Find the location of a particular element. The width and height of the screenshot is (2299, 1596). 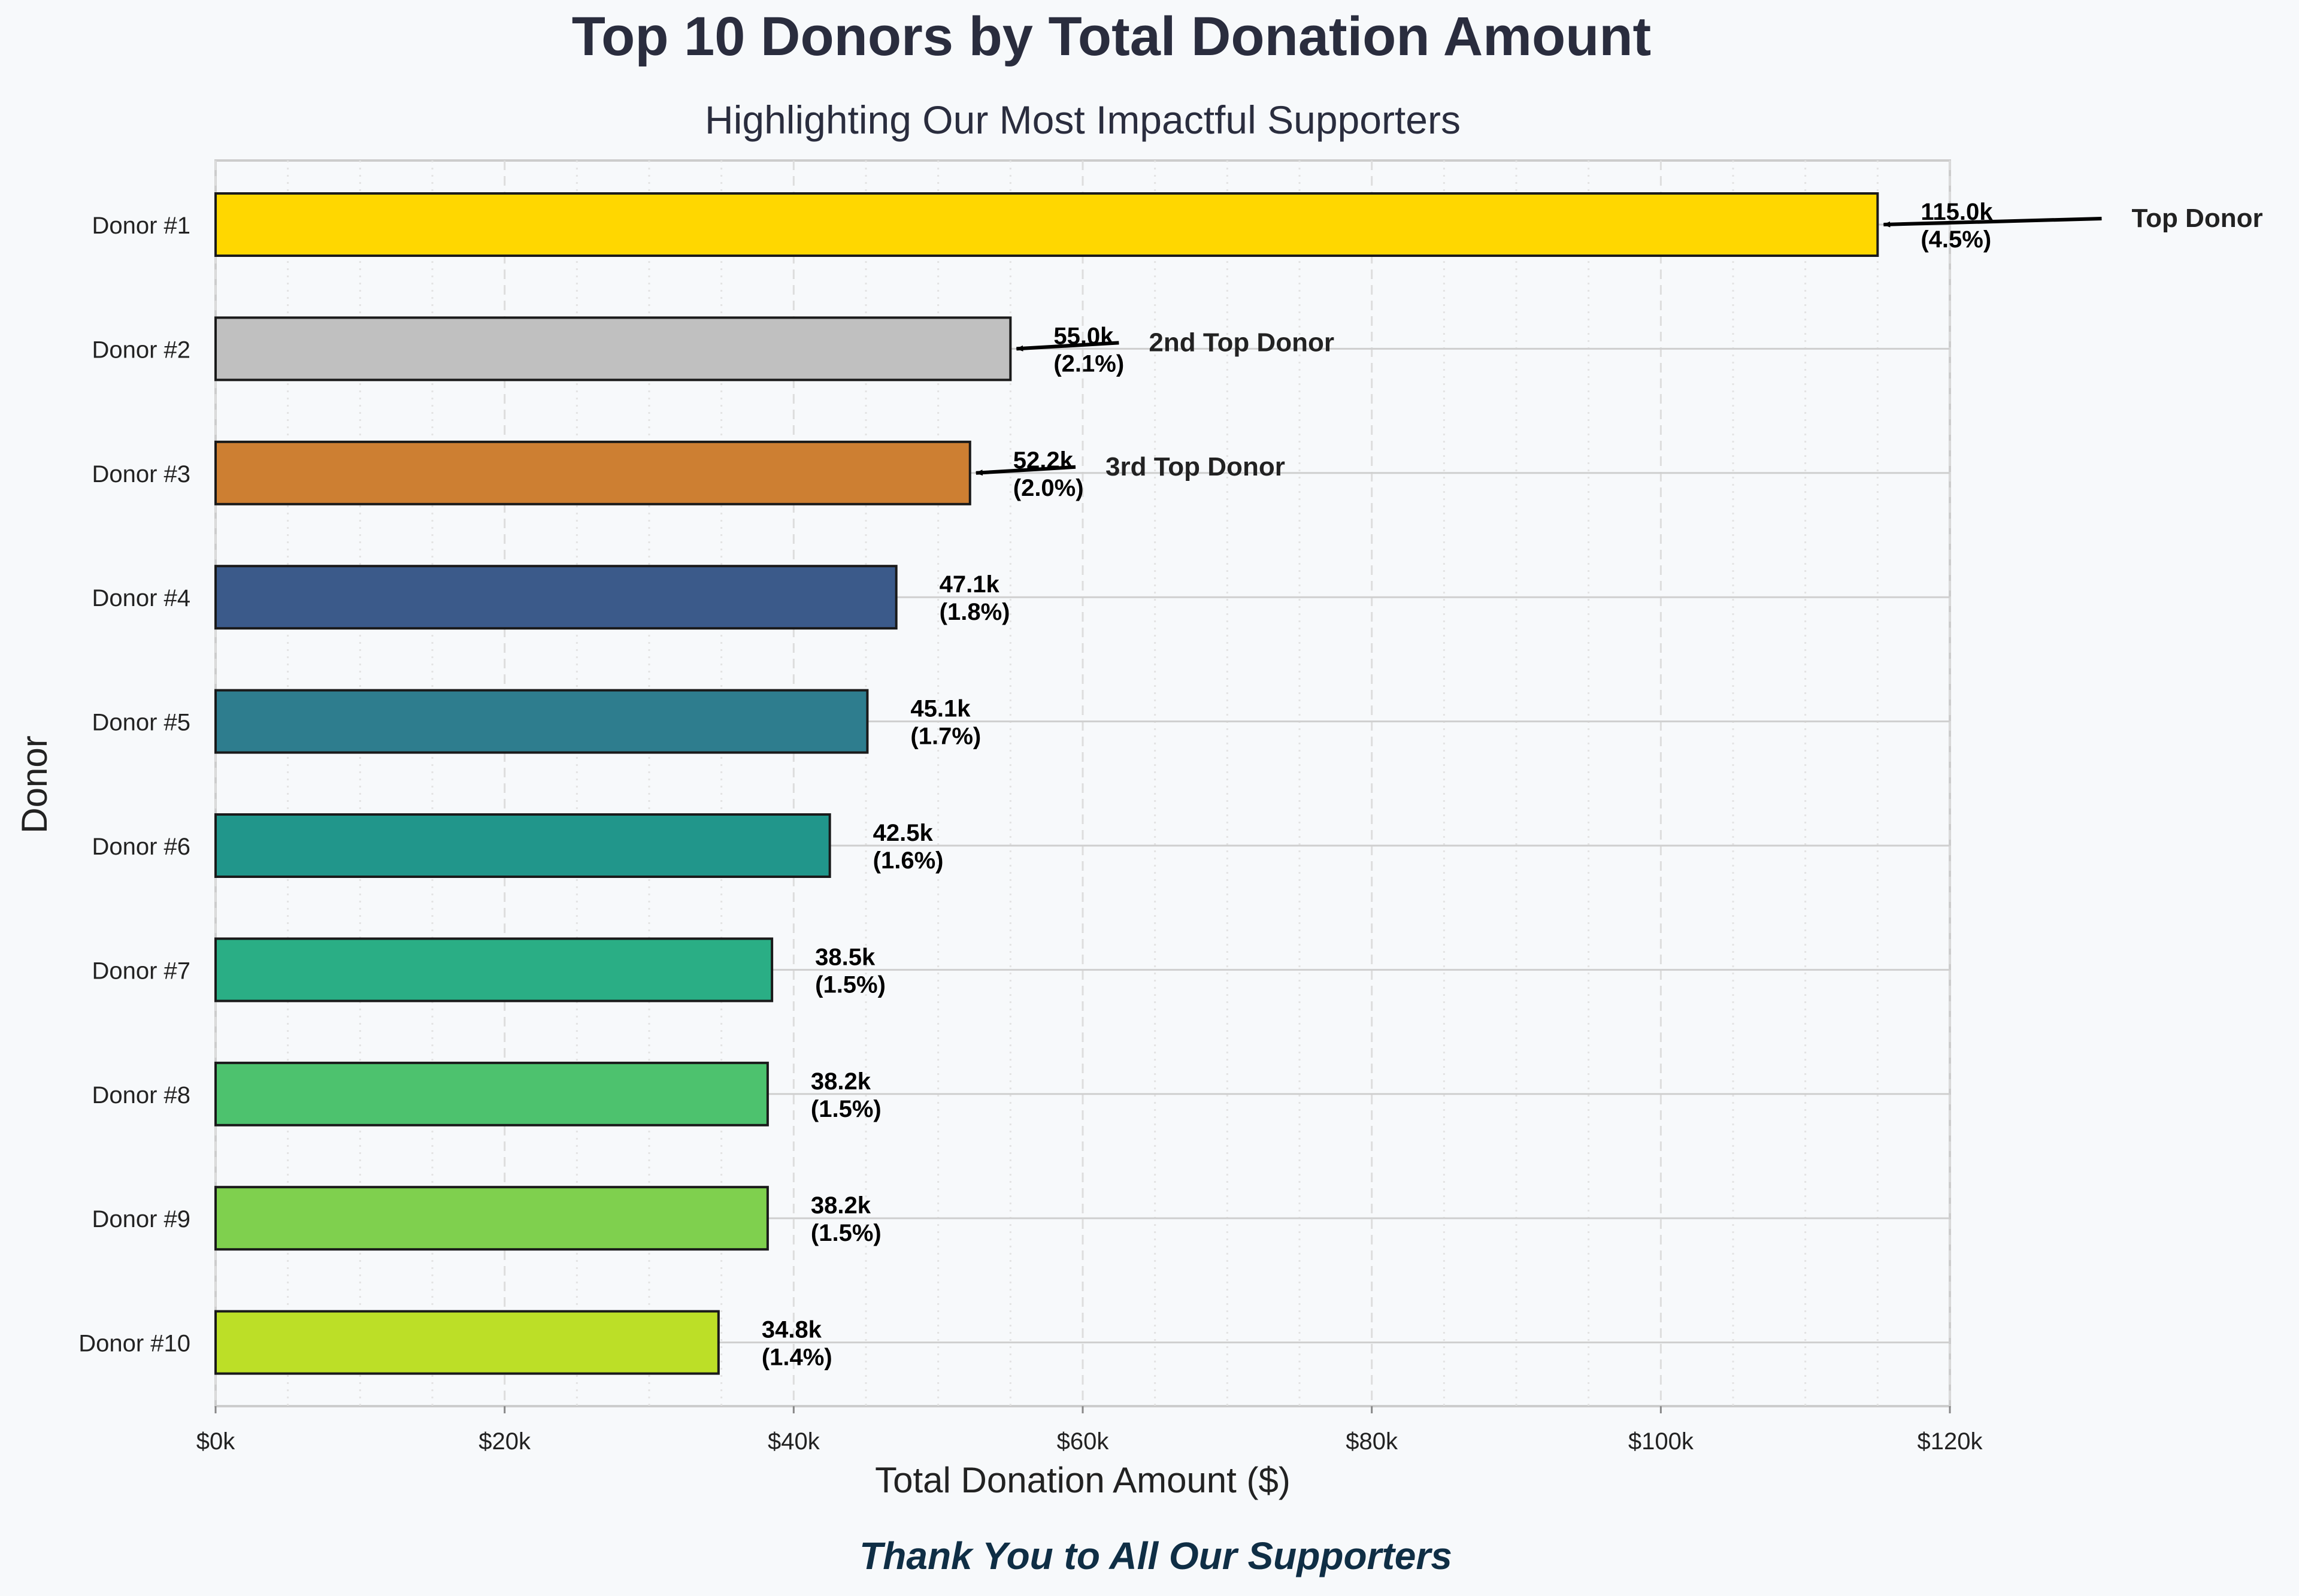

percent-label: (1.6%) is located at coordinates (908, 860).